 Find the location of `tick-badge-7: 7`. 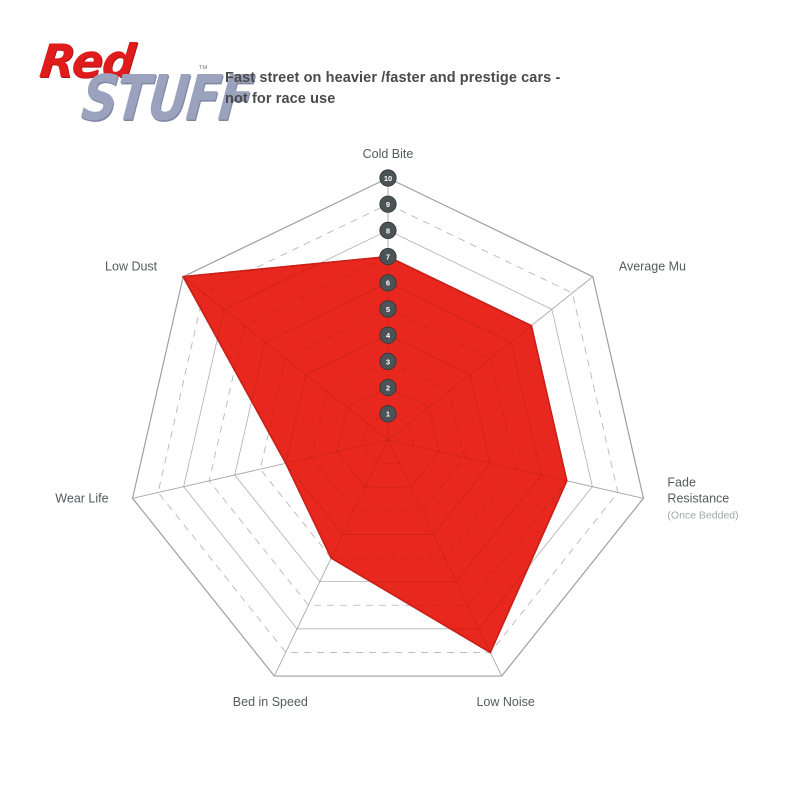

tick-badge-7: 7 is located at coordinates (388, 257).